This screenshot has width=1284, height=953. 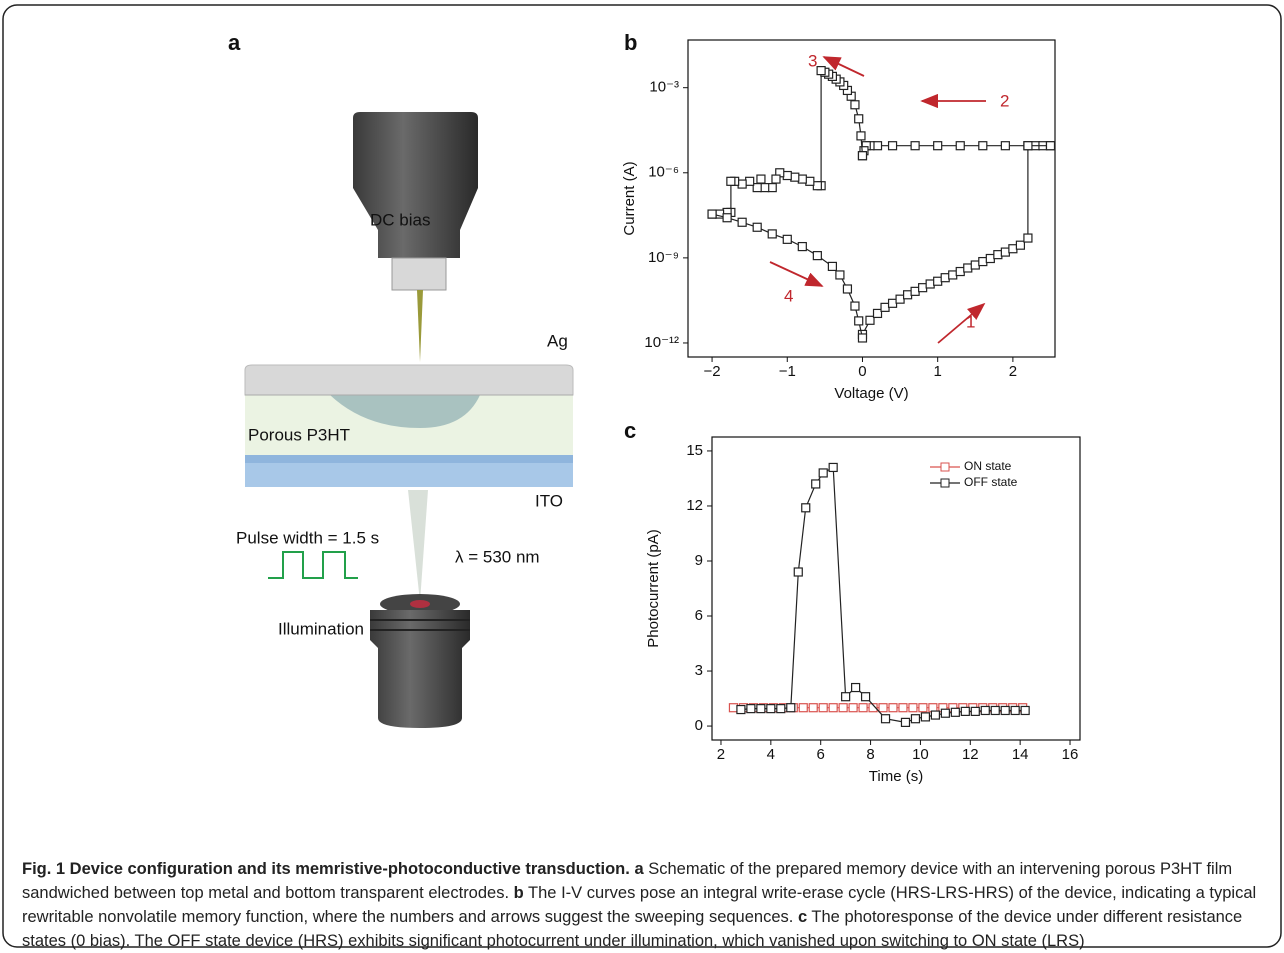 I want to click on y-tick-label: 10⁻³, so click(x=664, y=87).